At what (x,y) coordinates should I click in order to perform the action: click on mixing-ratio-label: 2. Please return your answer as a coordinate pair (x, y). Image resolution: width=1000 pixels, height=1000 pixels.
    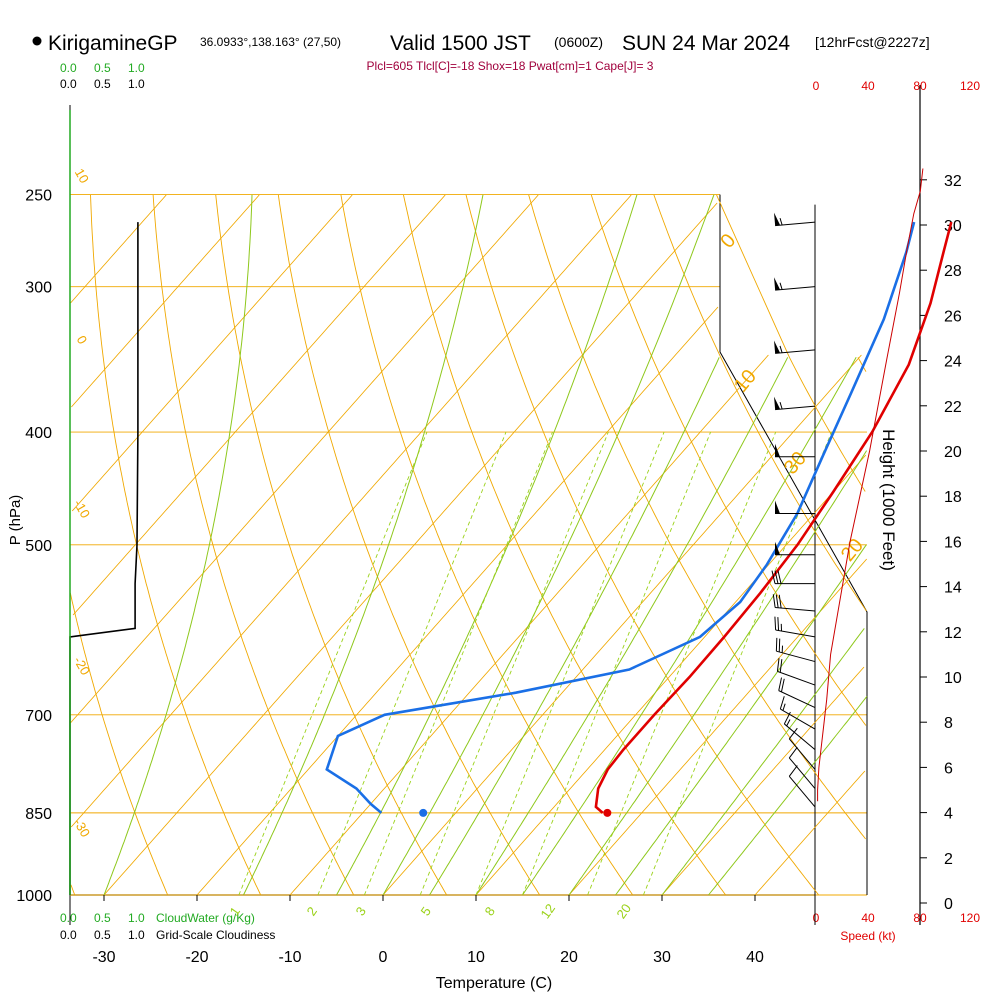
    Looking at the image, I should click on (312, 911).